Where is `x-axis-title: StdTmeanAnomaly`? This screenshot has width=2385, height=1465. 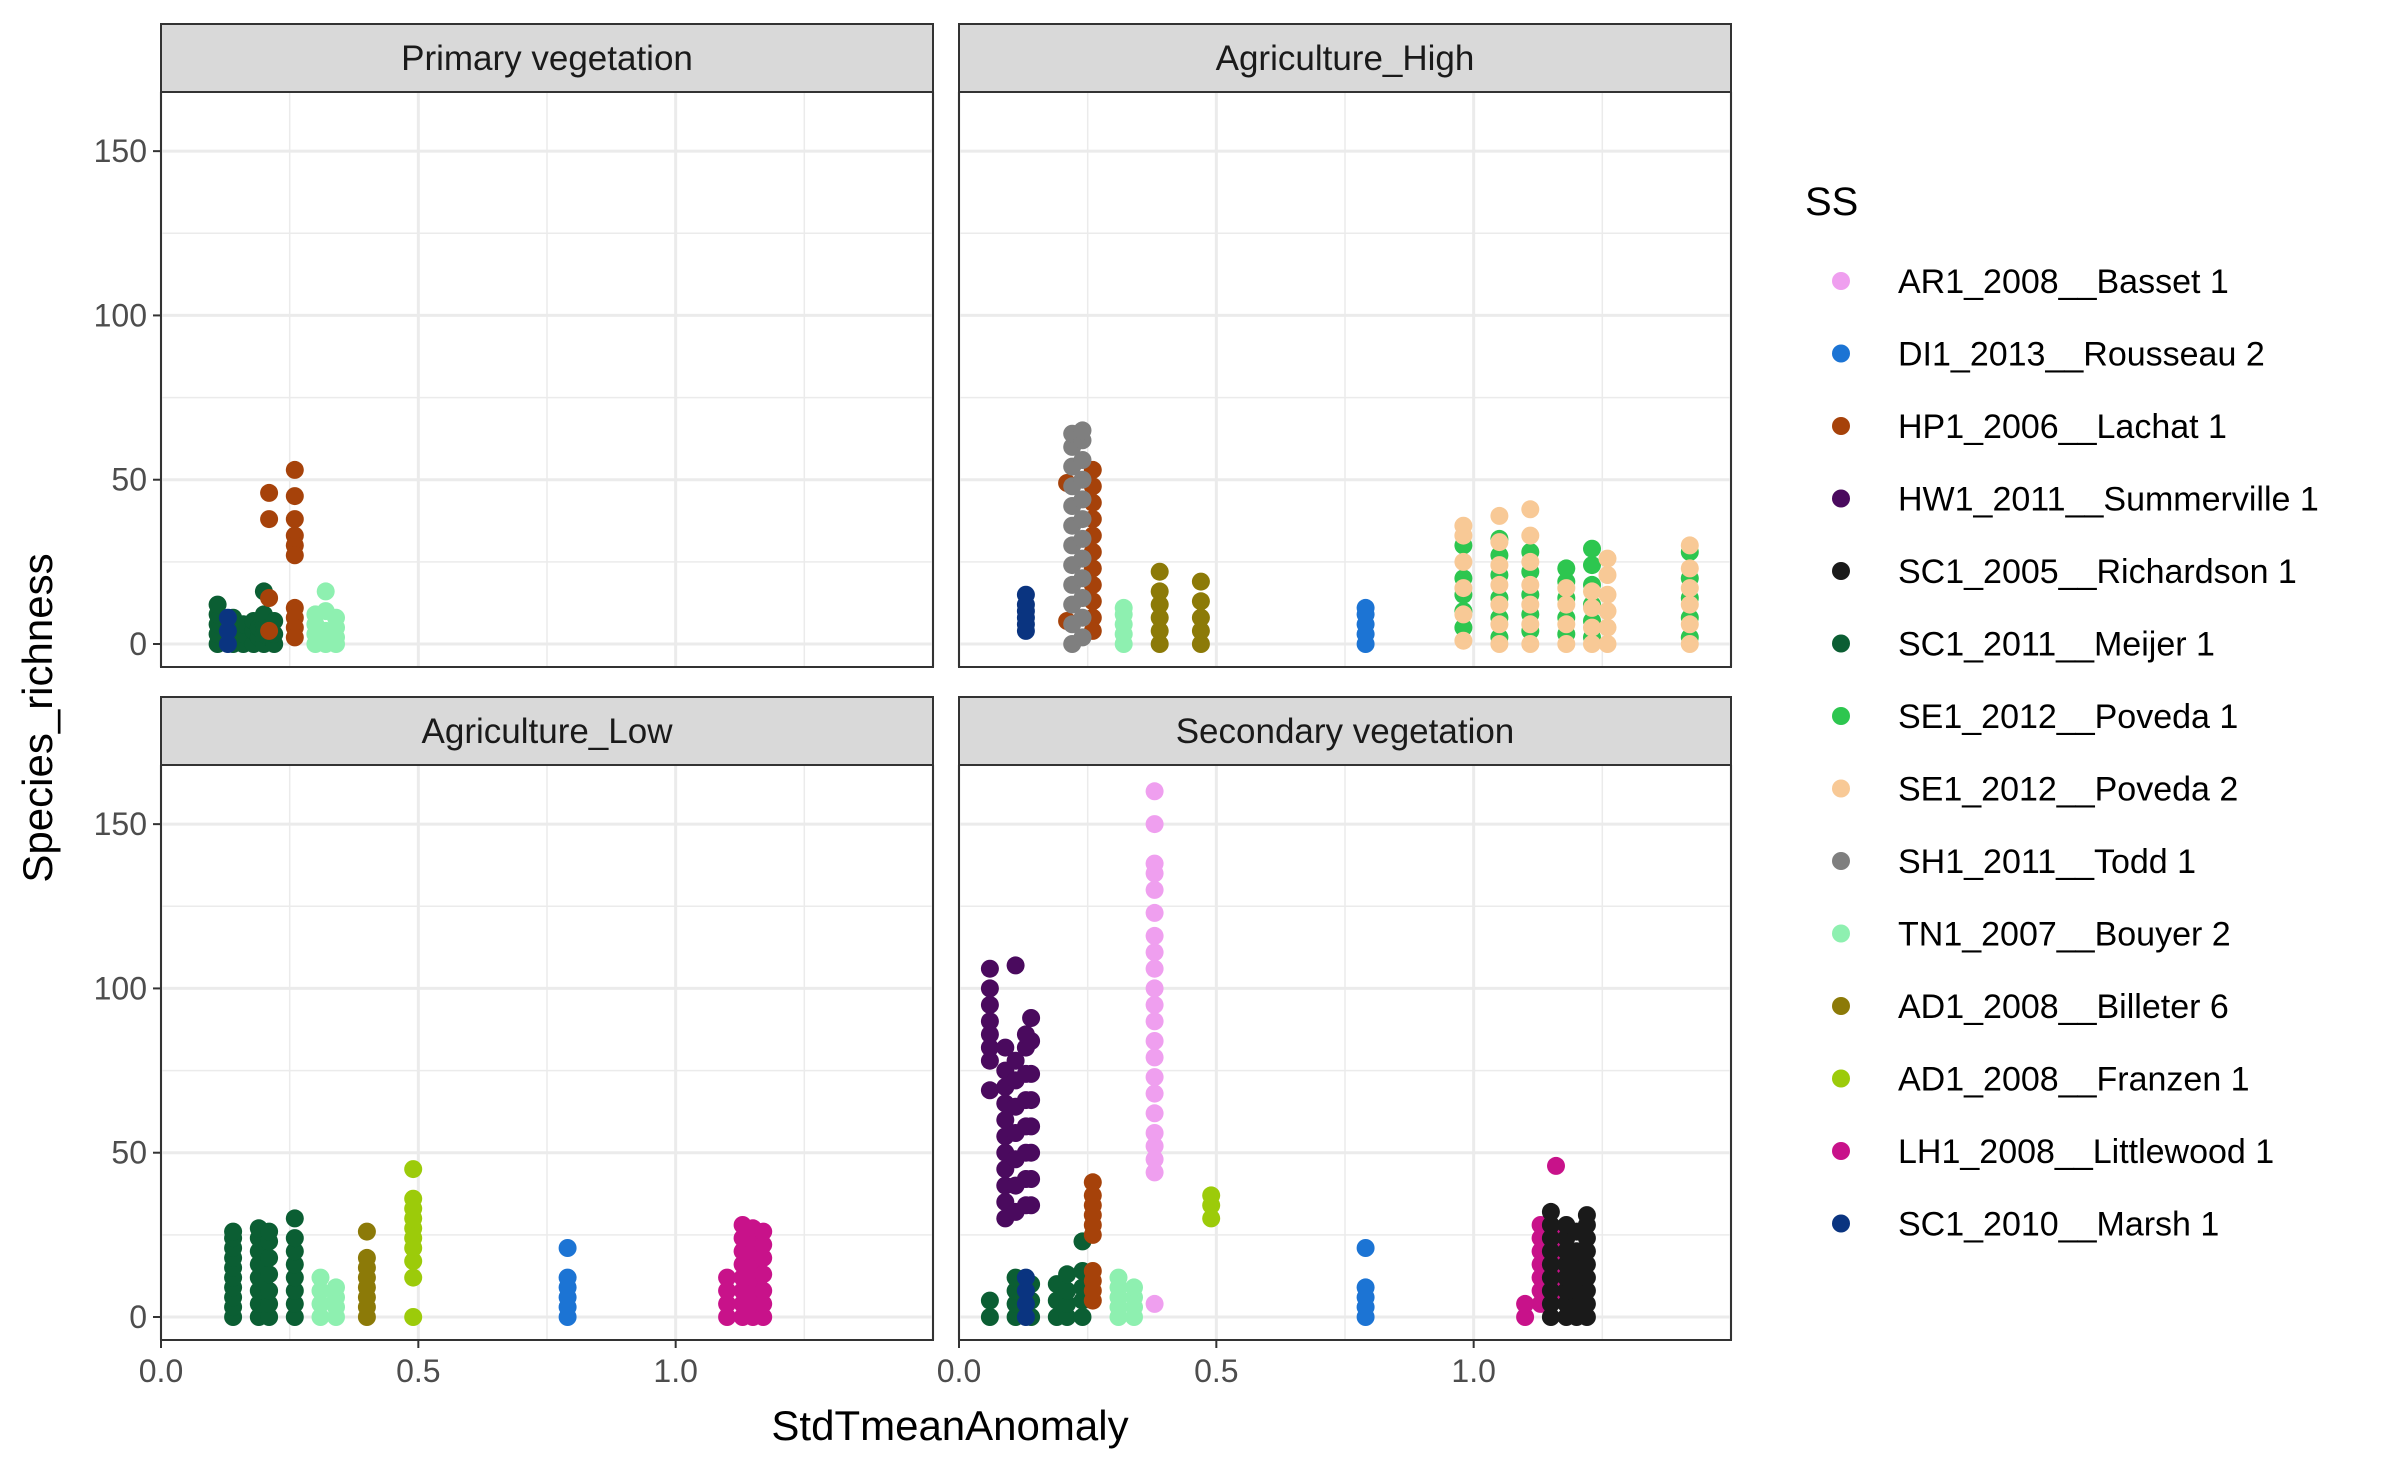
x-axis-title: StdTmeanAnomaly is located at coordinates (949, 1425).